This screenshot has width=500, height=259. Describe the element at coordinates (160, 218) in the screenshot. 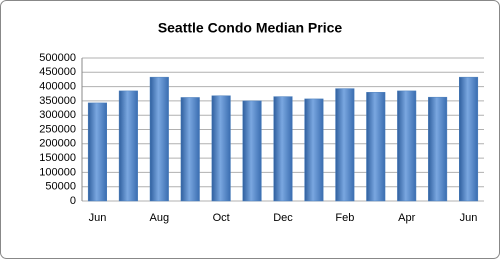

I see `x-tick-label: Aug` at that location.